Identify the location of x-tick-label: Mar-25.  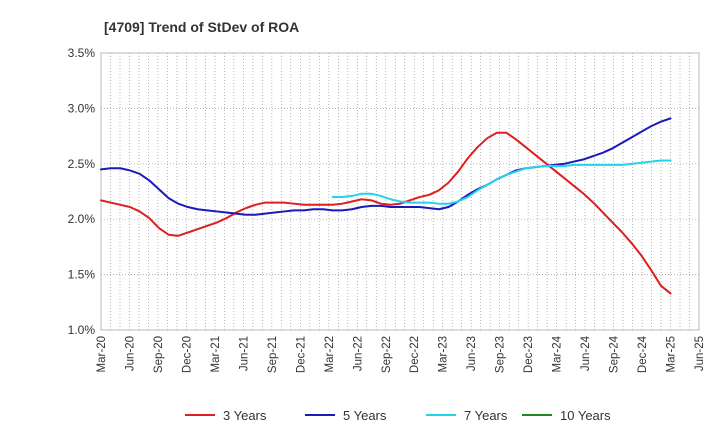
(672, 354).